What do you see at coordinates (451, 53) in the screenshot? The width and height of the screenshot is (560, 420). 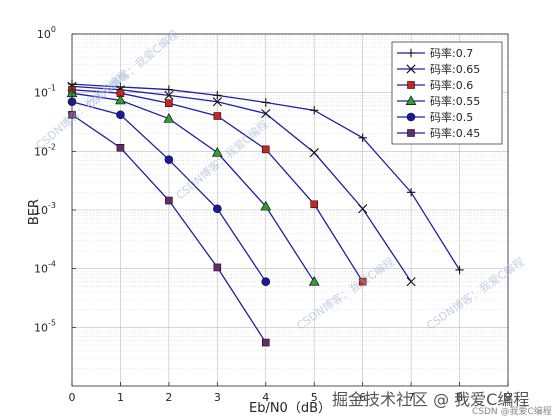 I see `legend-label: 码率:0.7` at bounding box center [451, 53].